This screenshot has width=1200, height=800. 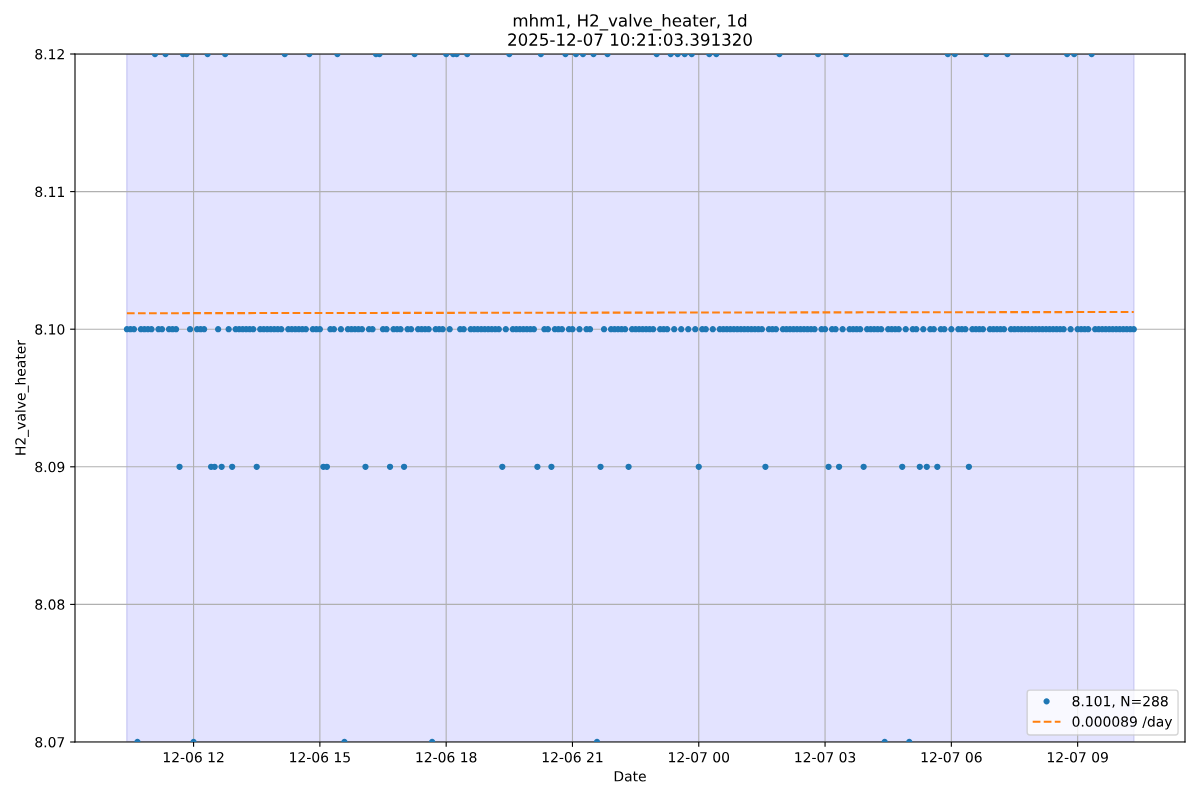 What do you see at coordinates (50, 329) in the screenshot?
I see `y-tick-label: 8.10` at bounding box center [50, 329].